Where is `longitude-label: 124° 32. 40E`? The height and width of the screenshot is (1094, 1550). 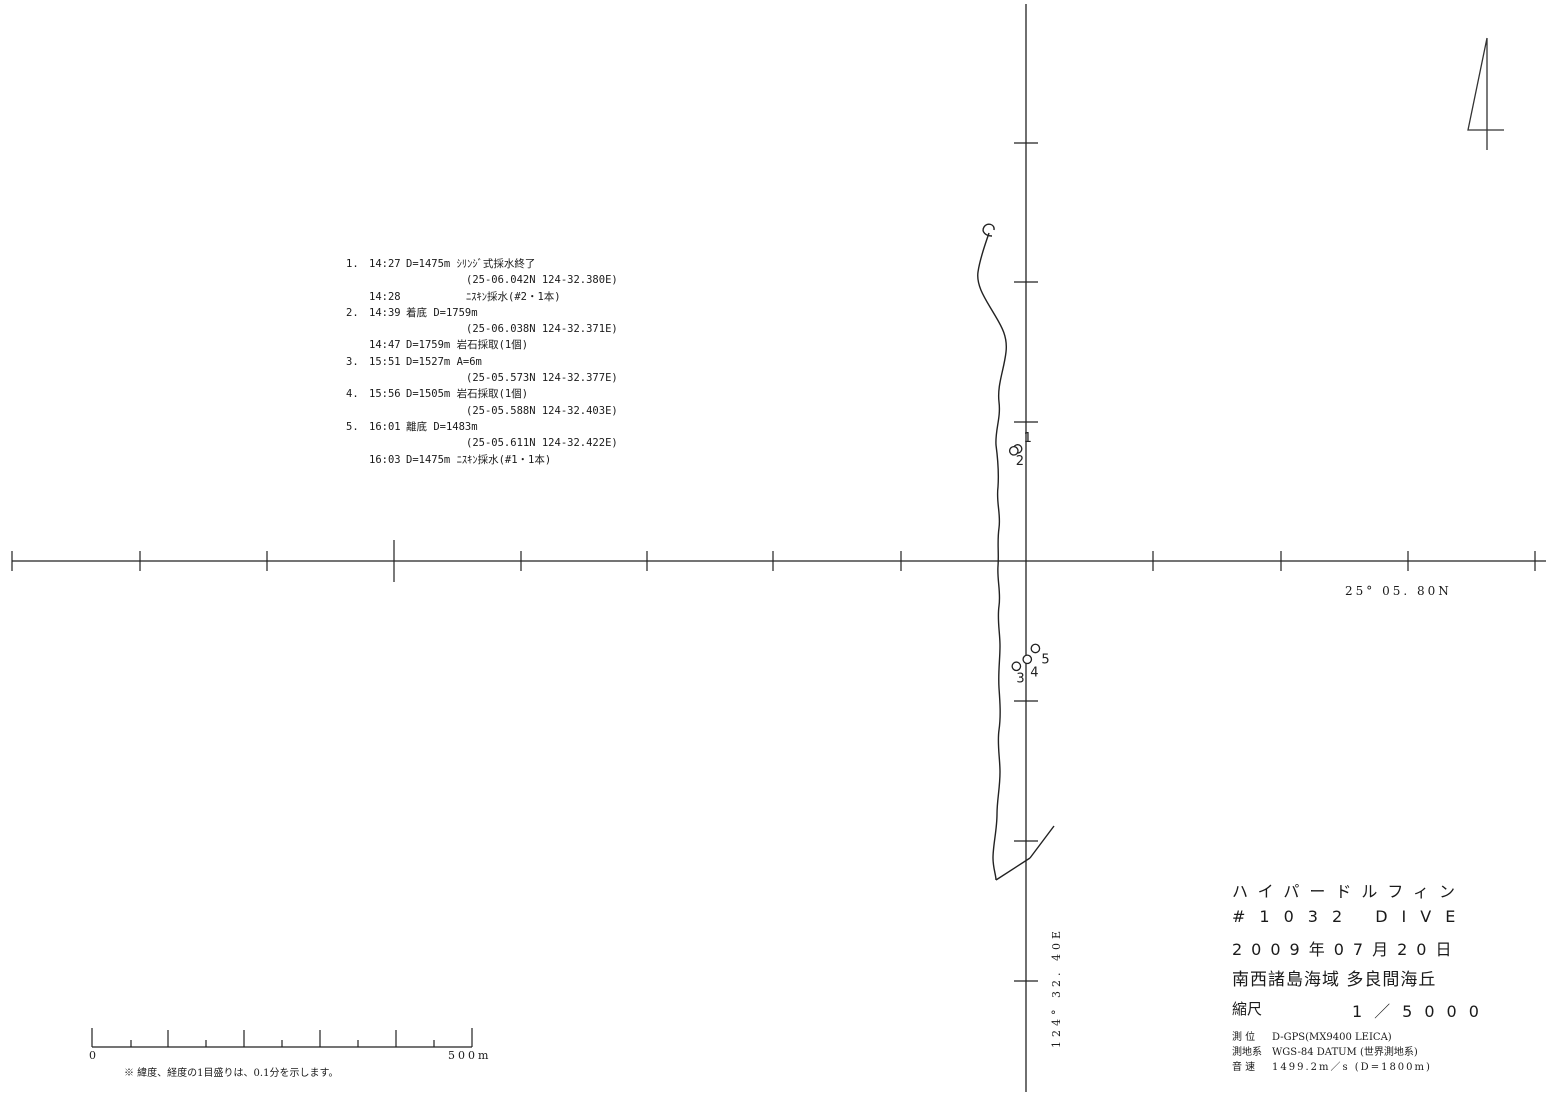 longitude-label: 124° 32. 40E is located at coordinates (1056, 987).